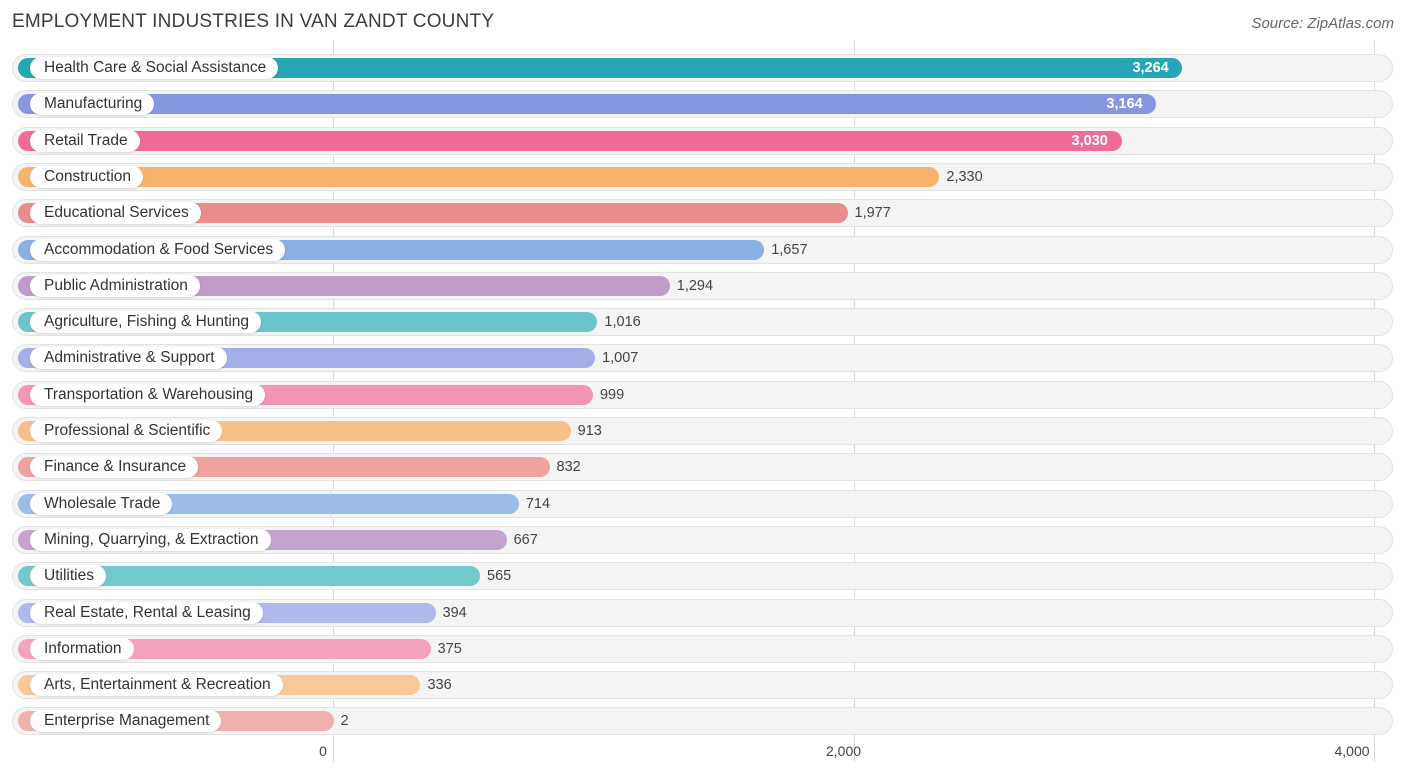  I want to click on value-label: 3,164, so click(1124, 104).